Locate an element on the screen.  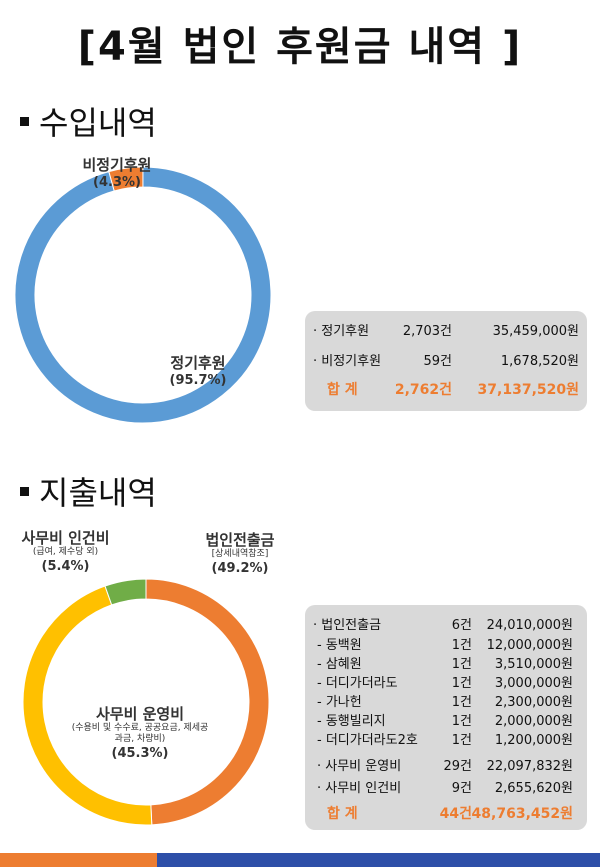
expense-row-label: - 동행빌리지 is located at coordinates (351, 721).